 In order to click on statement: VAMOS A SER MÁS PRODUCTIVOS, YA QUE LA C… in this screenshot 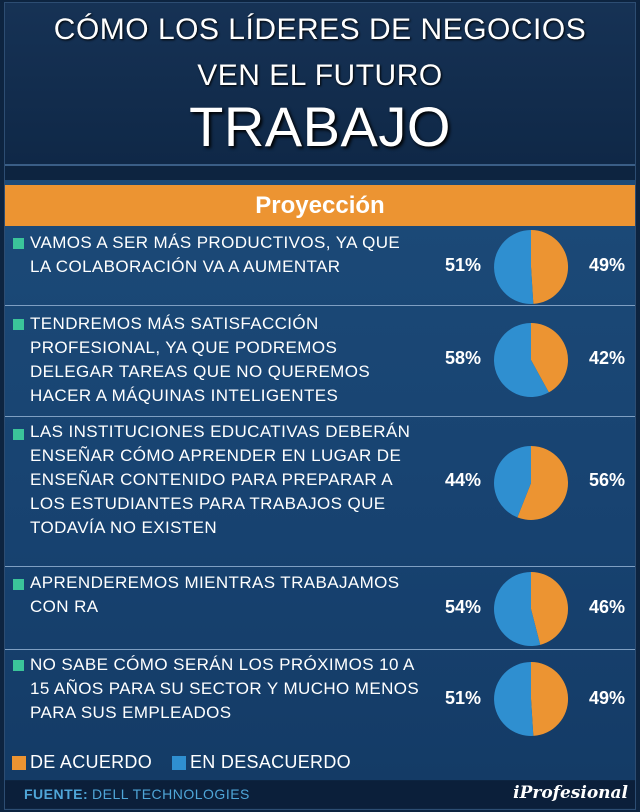, I will do `click(215, 254)`.